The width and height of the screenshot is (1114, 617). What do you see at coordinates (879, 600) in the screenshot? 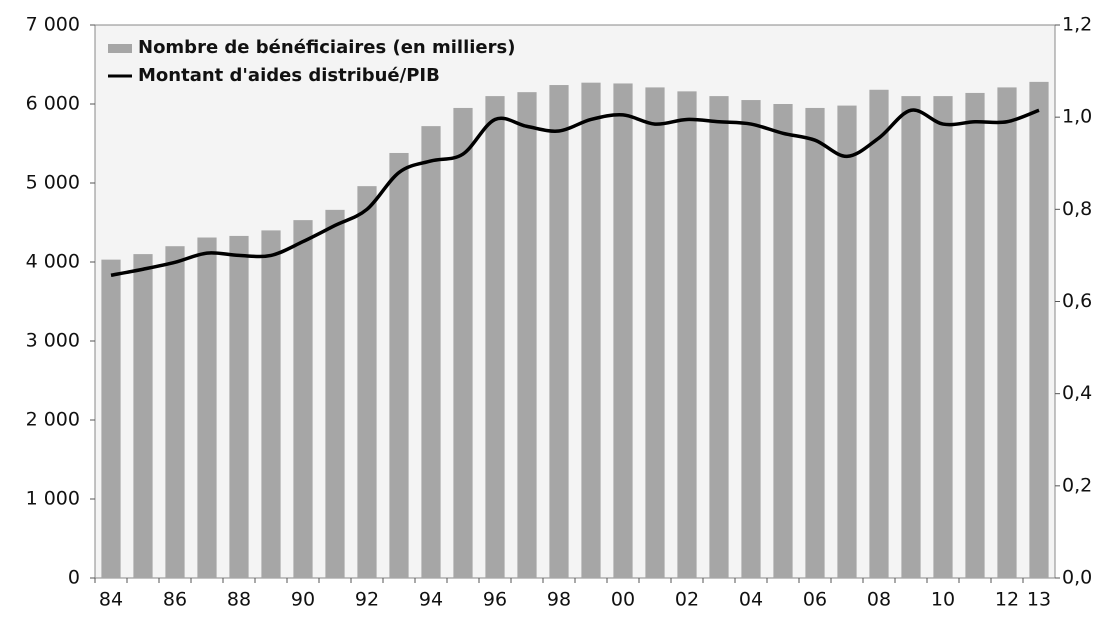
I see `x-tick-label: 08` at bounding box center [879, 600].